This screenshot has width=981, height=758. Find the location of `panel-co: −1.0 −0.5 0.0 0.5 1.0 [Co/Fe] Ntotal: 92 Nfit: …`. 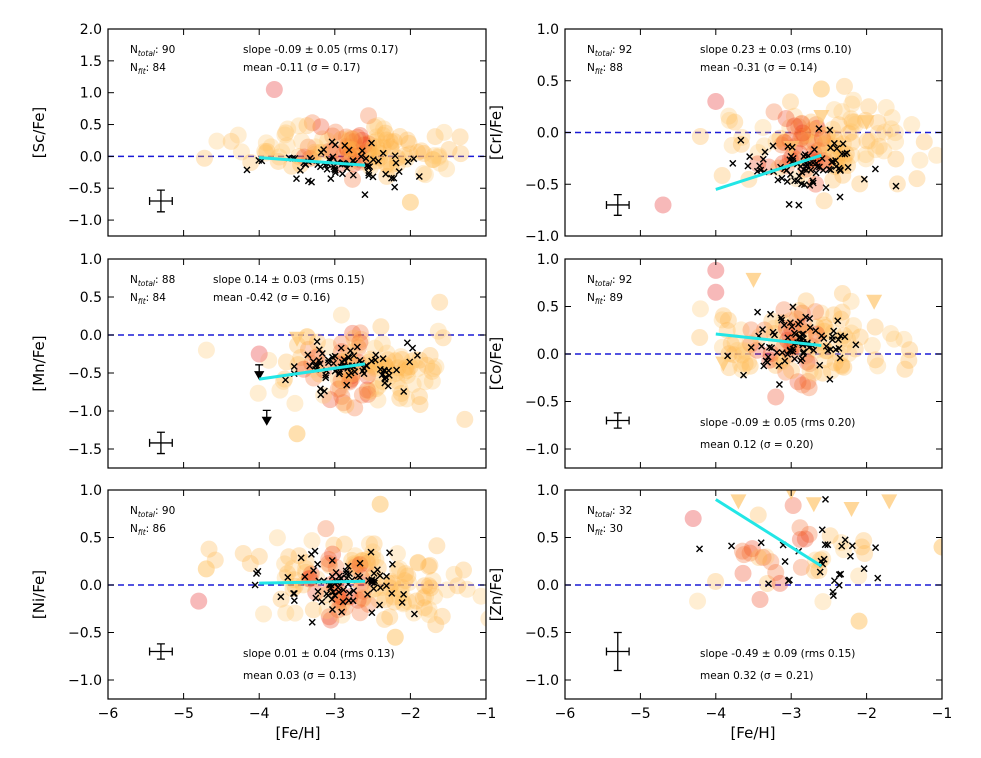

panel-co: −1.0 −0.5 0.0 0.5 1.0 [Co/Fe] Ntotal: 92 Nfit: … is located at coordinates (715, 360).